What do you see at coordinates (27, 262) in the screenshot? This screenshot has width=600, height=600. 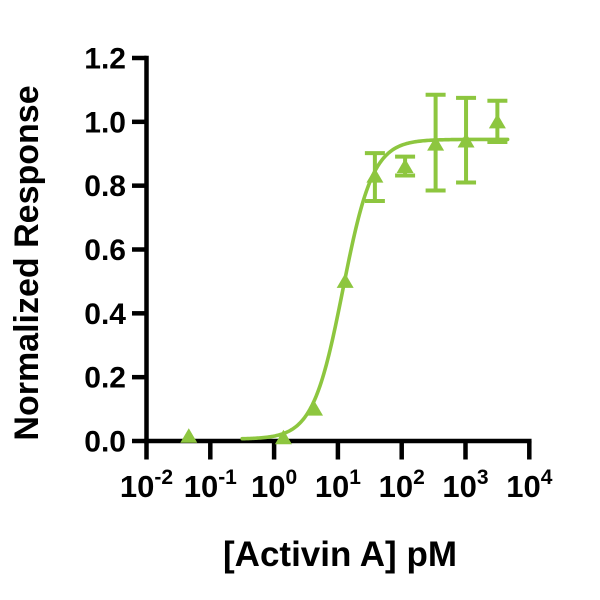 I see `y-axis-title: Normalized Response` at bounding box center [27, 262].